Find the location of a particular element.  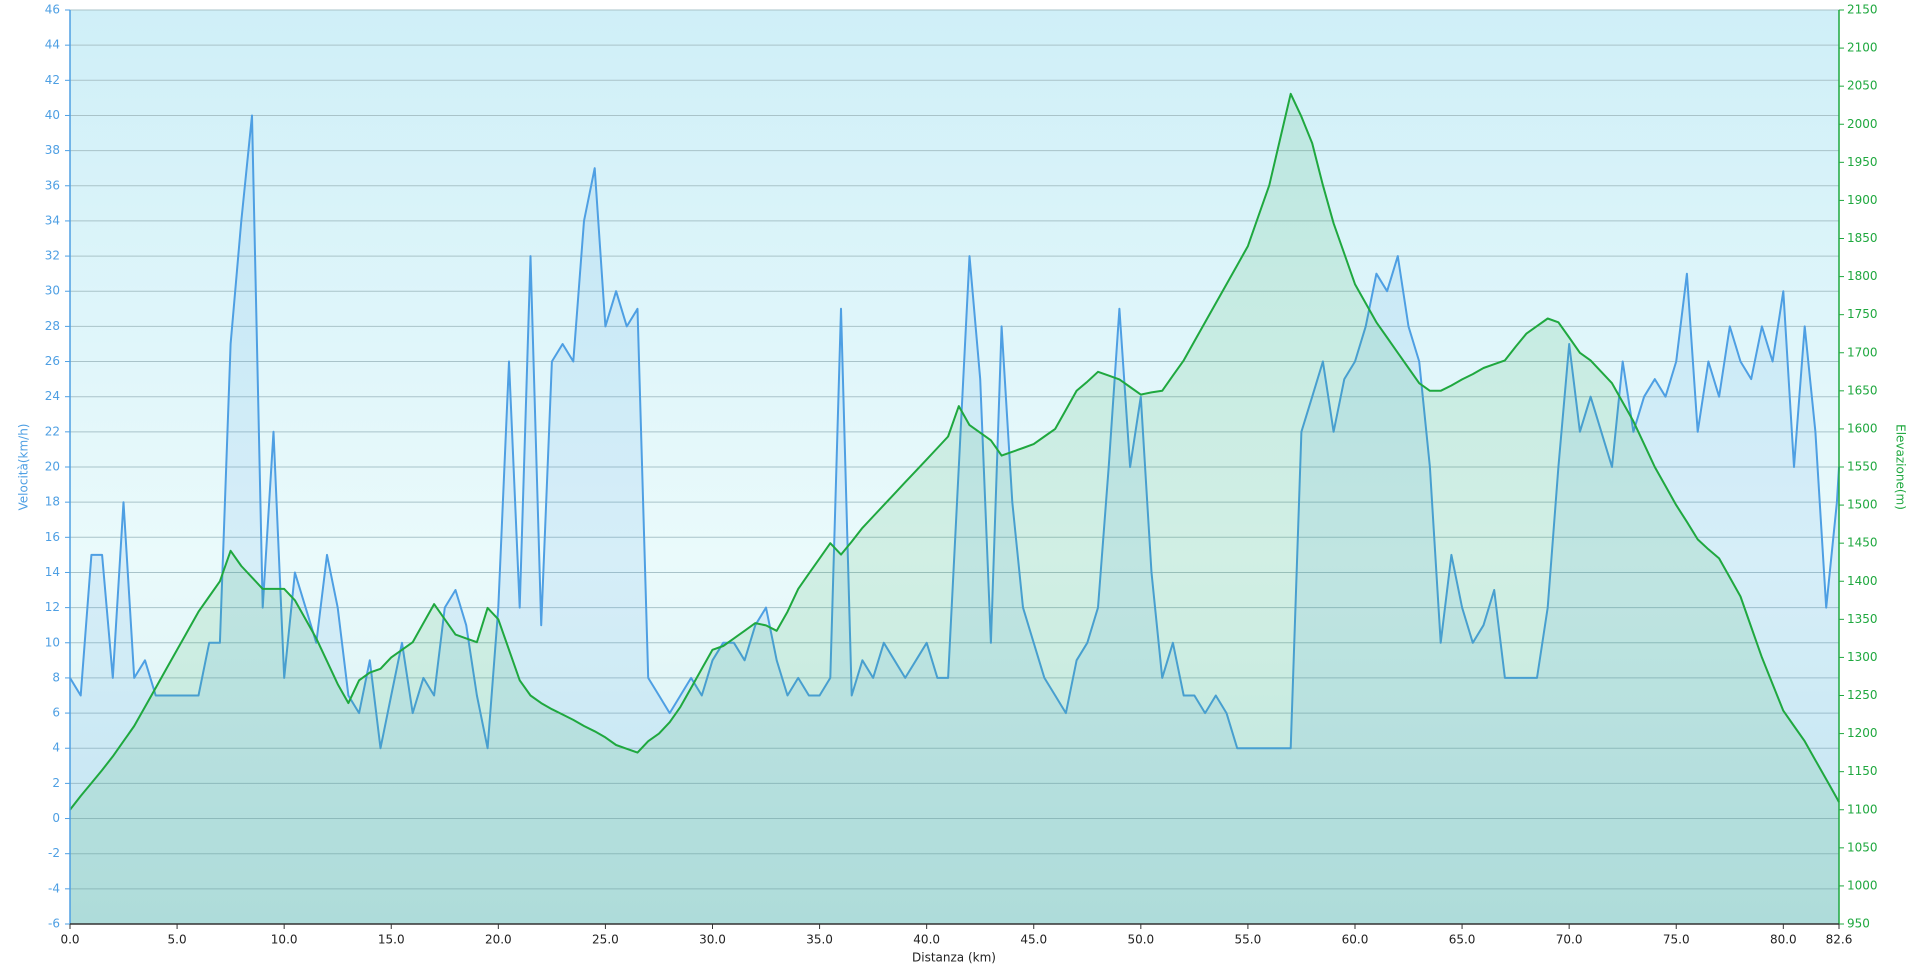

x-tick-label: 30.0 is located at coordinates (712, 940).